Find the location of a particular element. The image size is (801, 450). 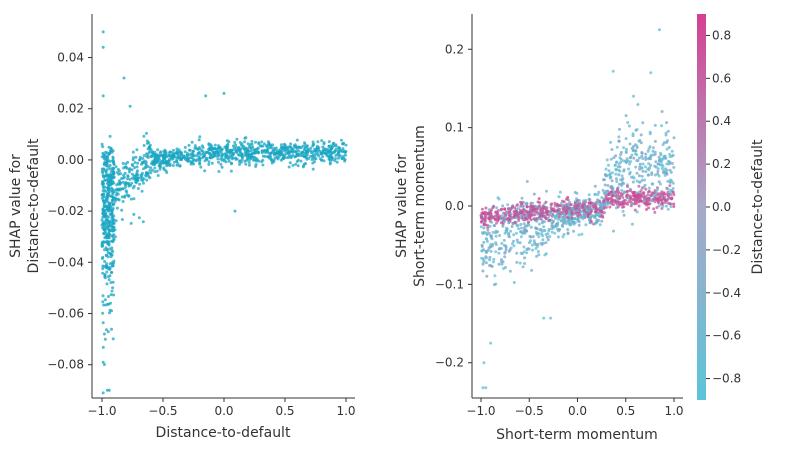

left-y-axis-label-line2: Distance-to-default is located at coordinates (34, 205).